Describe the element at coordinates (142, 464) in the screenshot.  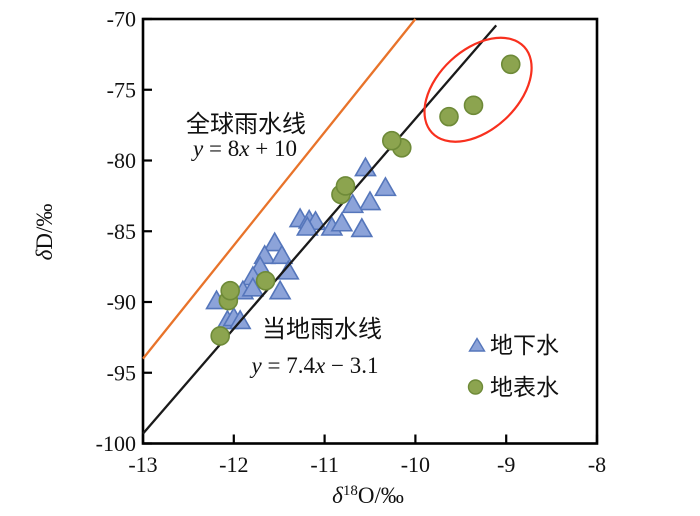
I see `x-tick-label: -13` at that location.